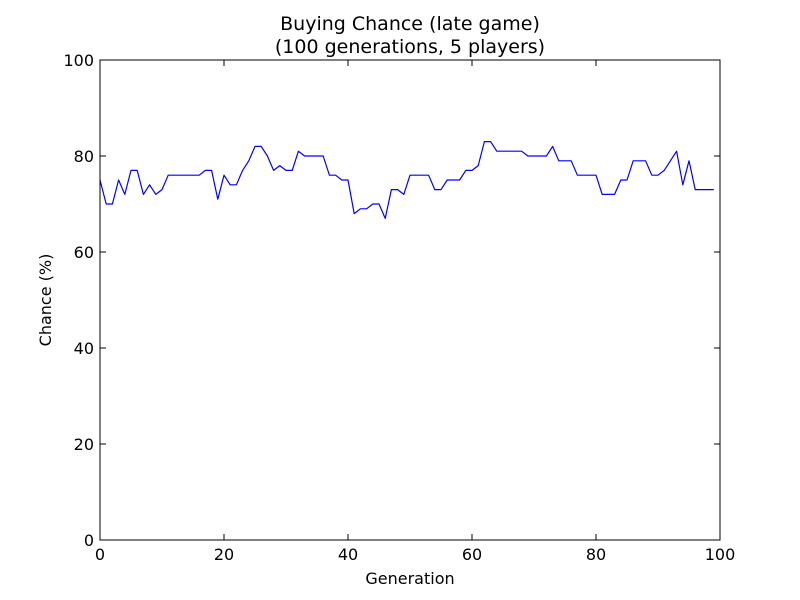 The height and width of the screenshot is (600, 800). What do you see at coordinates (720, 554) in the screenshot?
I see `x-tick-label: 100` at bounding box center [720, 554].